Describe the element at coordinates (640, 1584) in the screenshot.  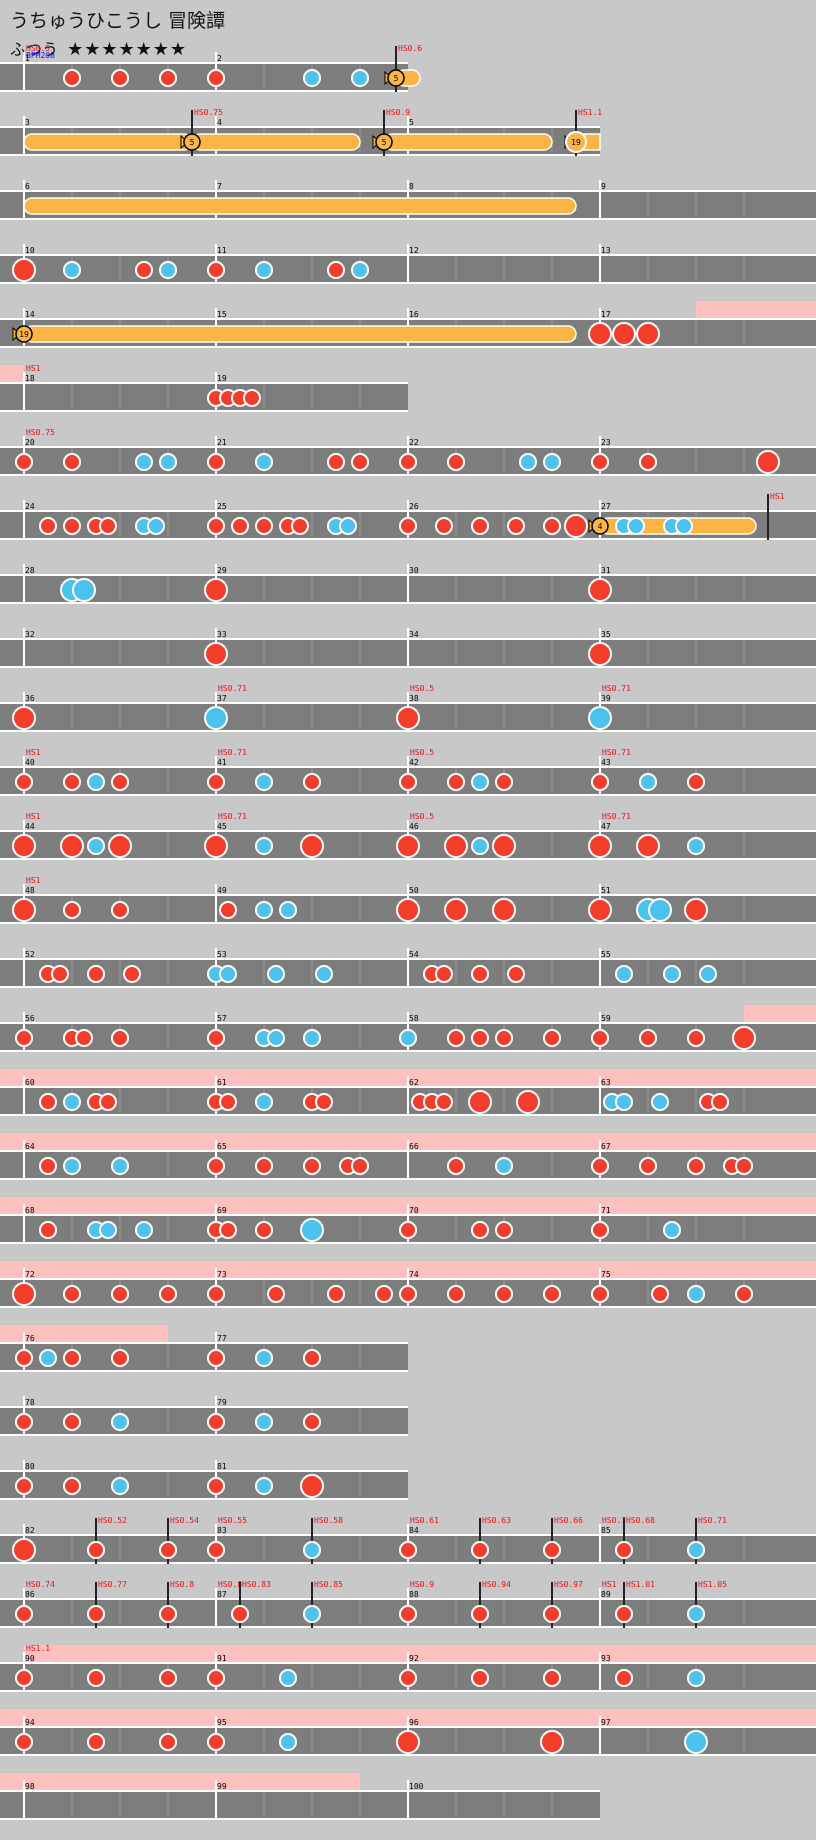
I see `event-label: HS1.01` at that location.